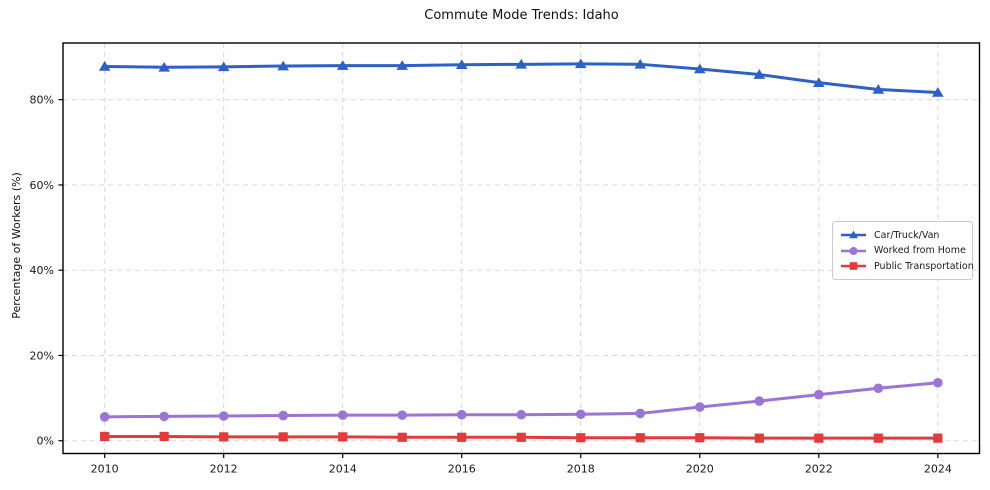 The width and height of the screenshot is (990, 490). Describe the element at coordinates (105, 469) in the screenshot. I see `x-tick-label: 2010` at that location.